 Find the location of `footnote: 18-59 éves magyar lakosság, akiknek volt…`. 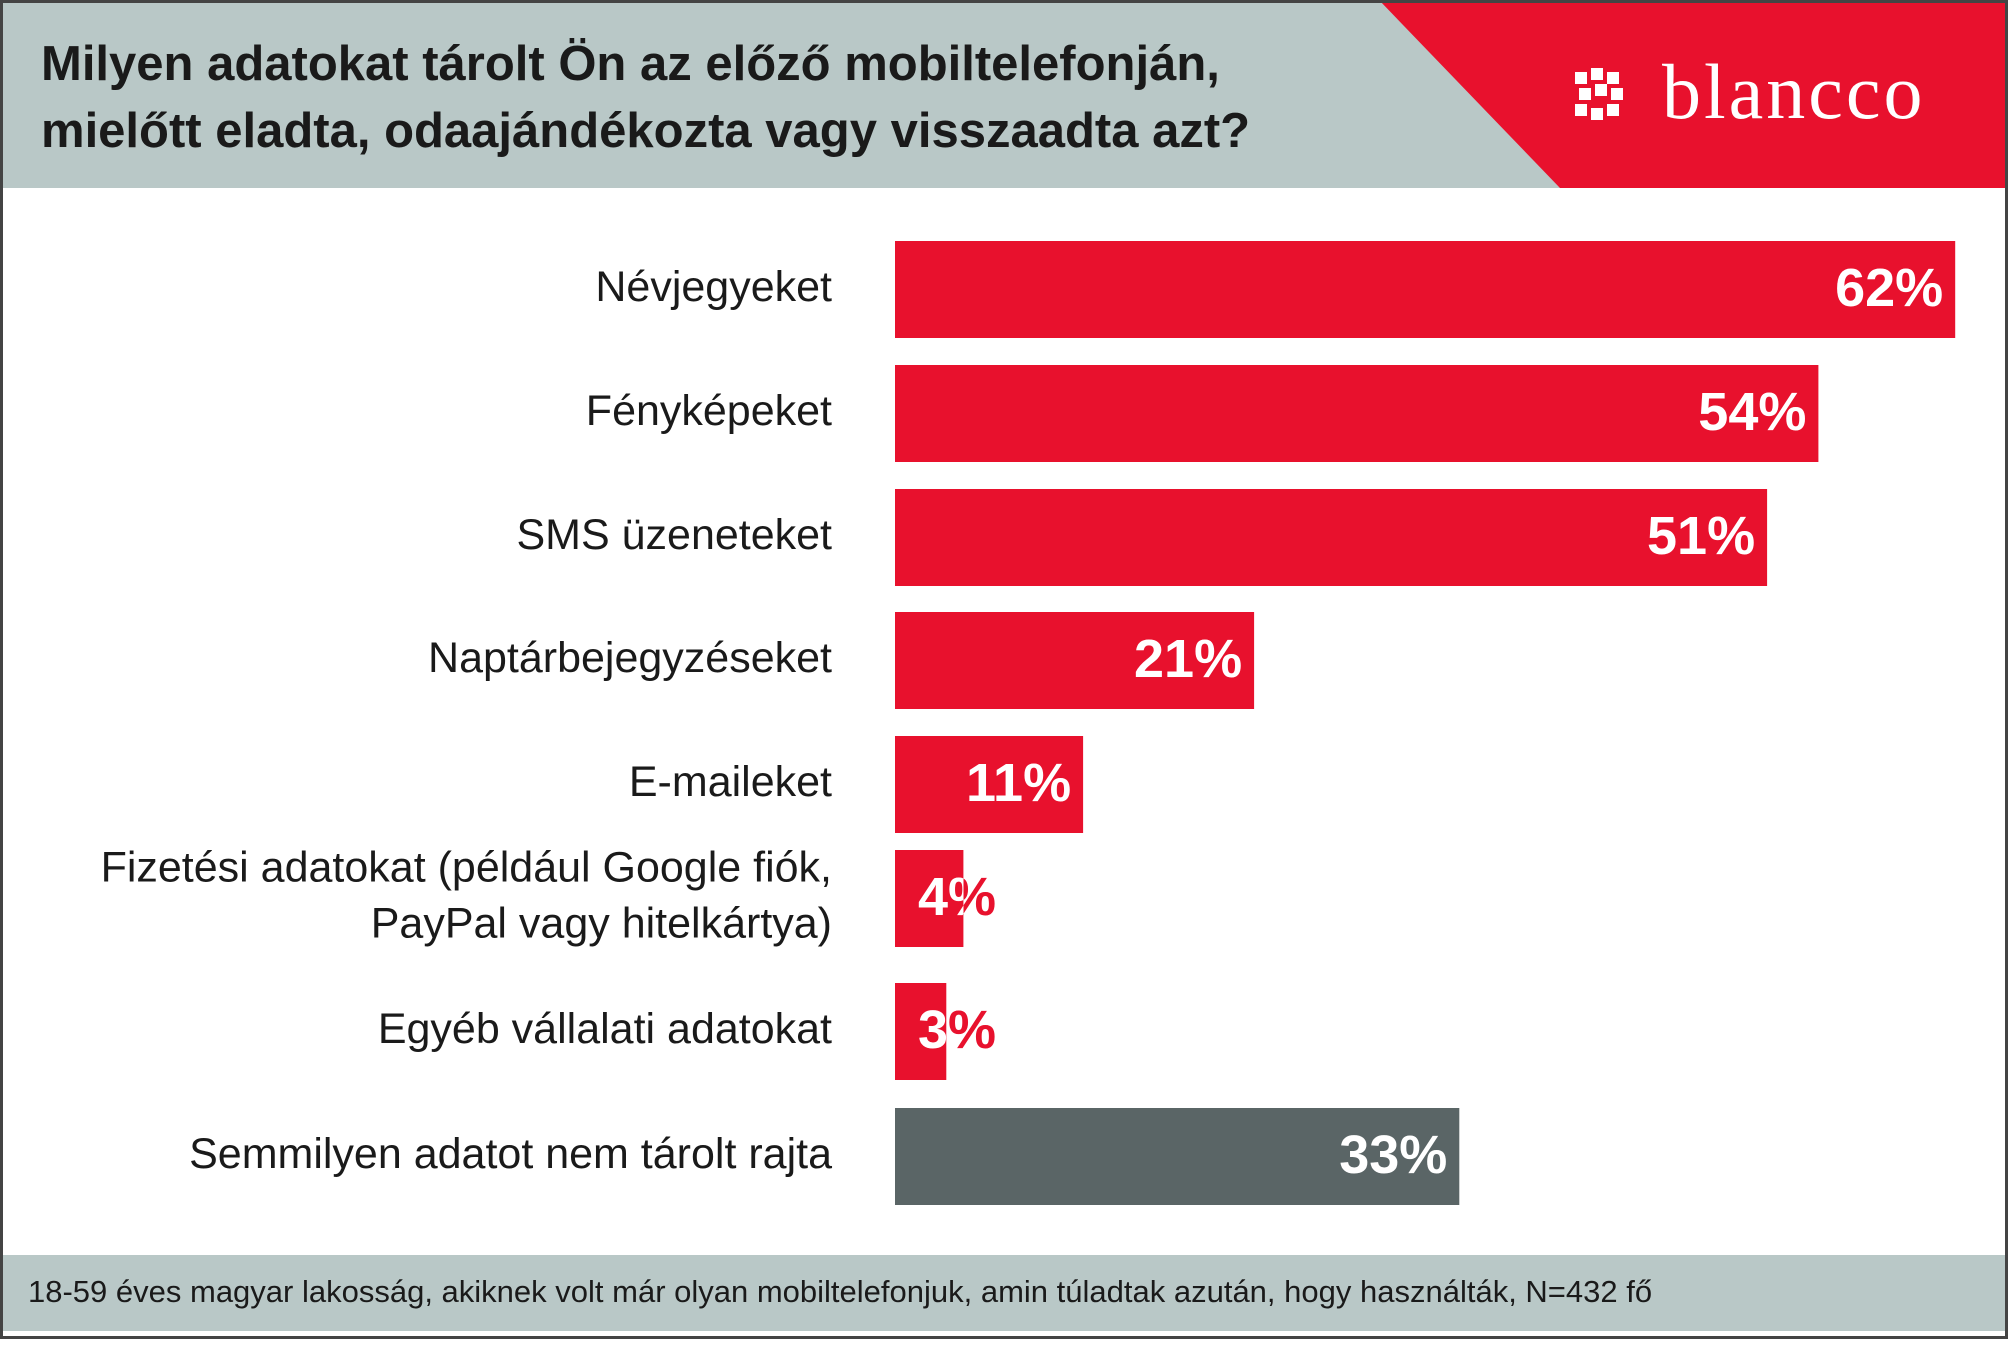

footnote: 18-59 éves magyar lakosság, akiknek volt… is located at coordinates (840, 1291).